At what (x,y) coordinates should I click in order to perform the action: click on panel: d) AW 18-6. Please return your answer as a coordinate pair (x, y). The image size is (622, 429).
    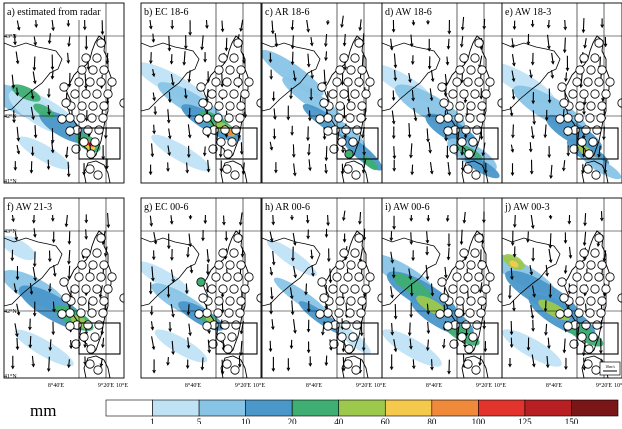
    Looking at the image, I should click on (437, 93).